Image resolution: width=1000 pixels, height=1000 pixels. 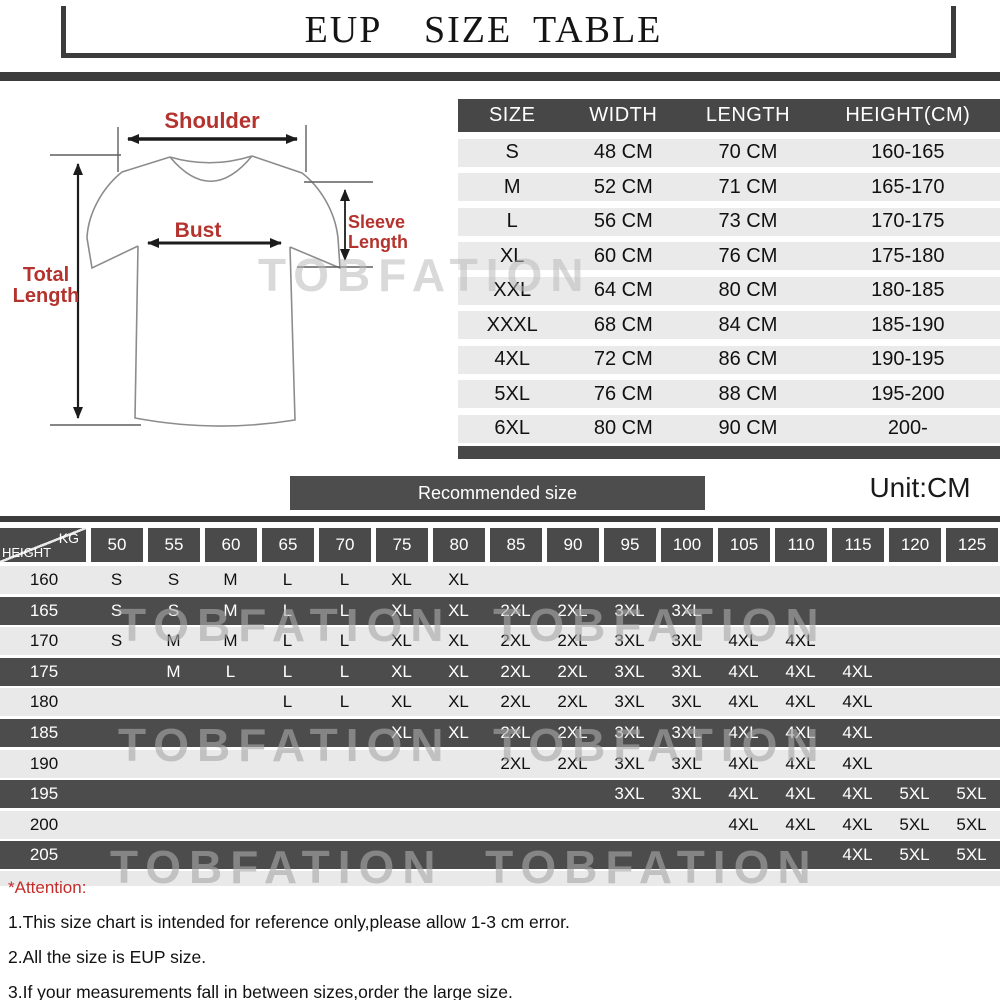 I want to click on size-table-cell: 52 CM, so click(x=623, y=186).